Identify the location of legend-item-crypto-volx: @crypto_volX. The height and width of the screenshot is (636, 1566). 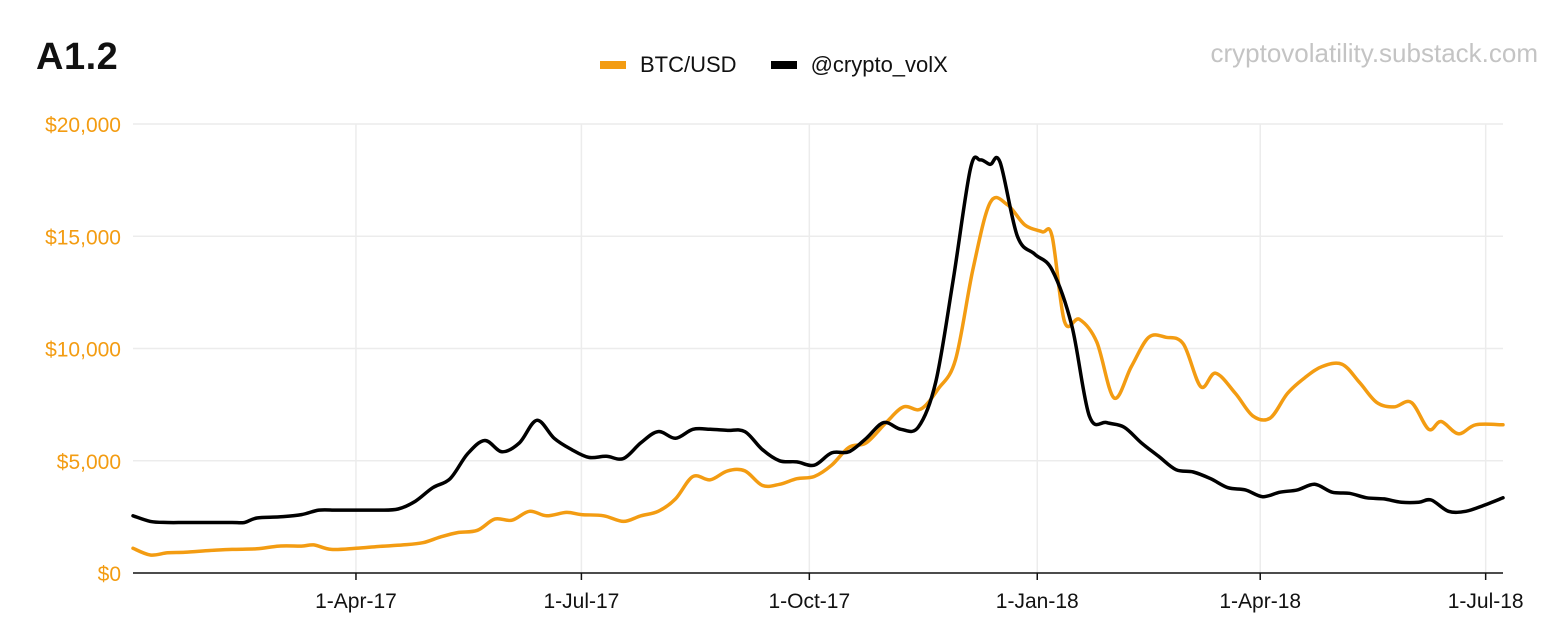
(859, 65).